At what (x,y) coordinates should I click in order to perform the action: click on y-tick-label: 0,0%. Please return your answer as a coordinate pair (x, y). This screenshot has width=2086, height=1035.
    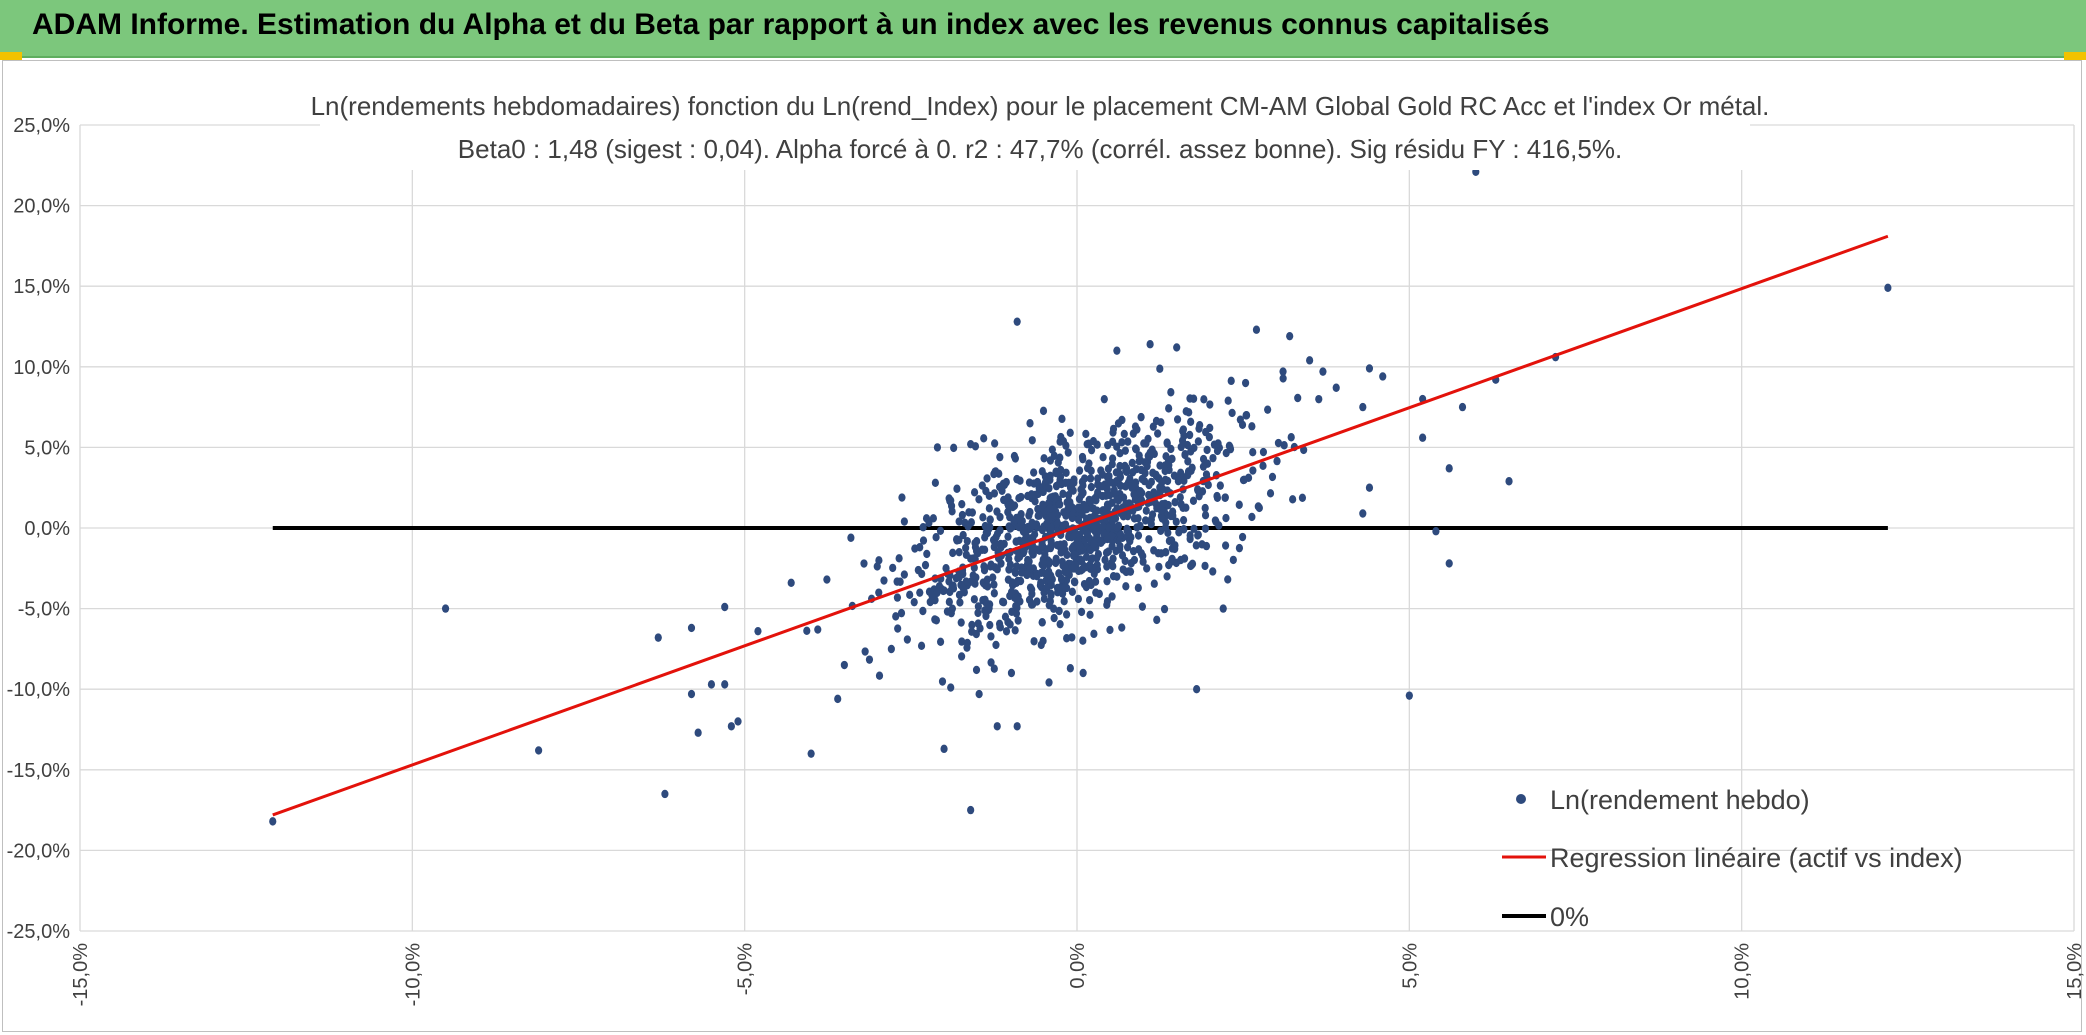
    Looking at the image, I should click on (47, 529).